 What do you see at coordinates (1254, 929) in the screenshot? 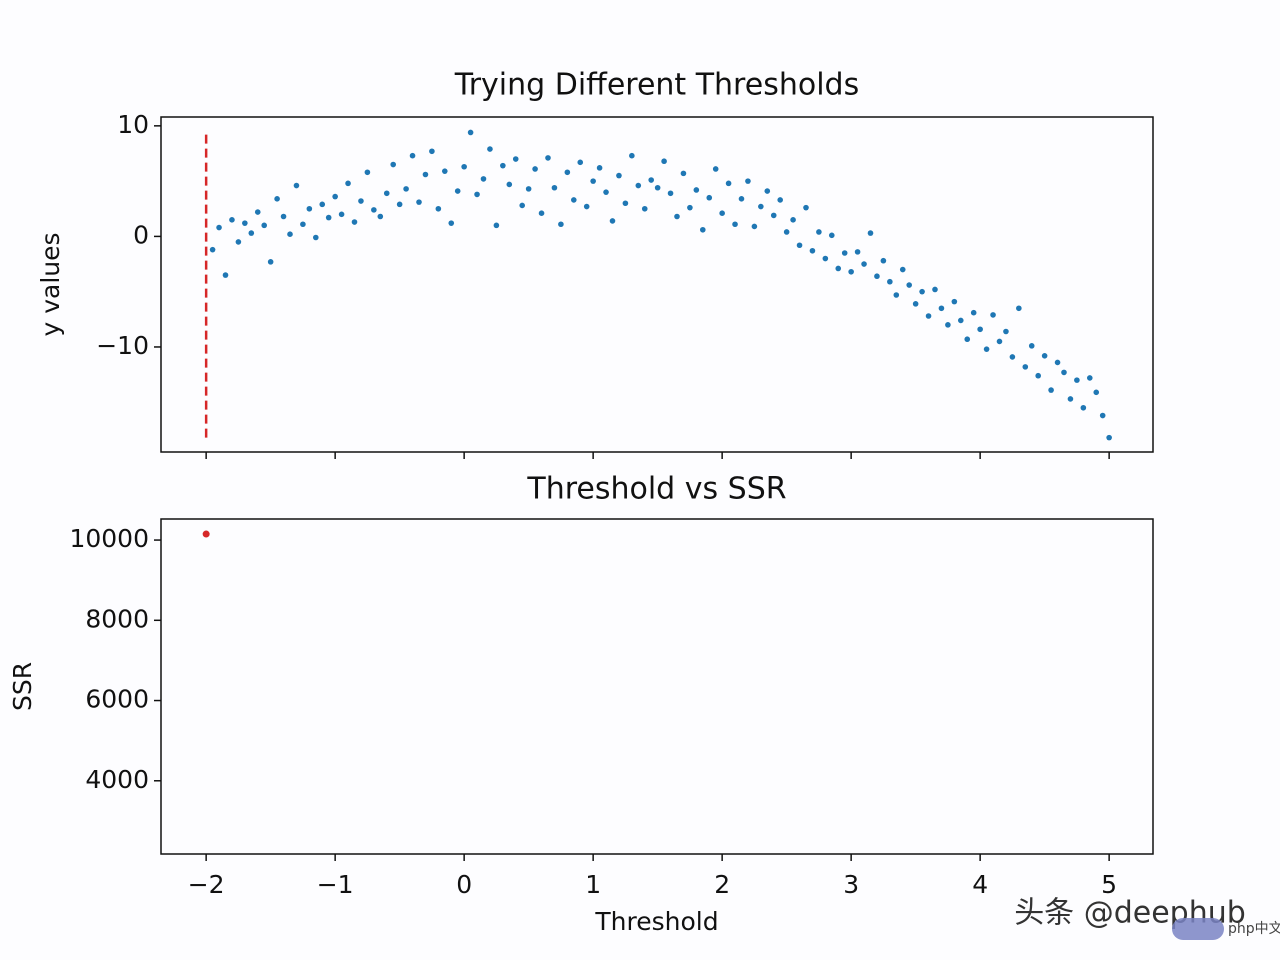
I see `badge: php中文网` at bounding box center [1254, 929].